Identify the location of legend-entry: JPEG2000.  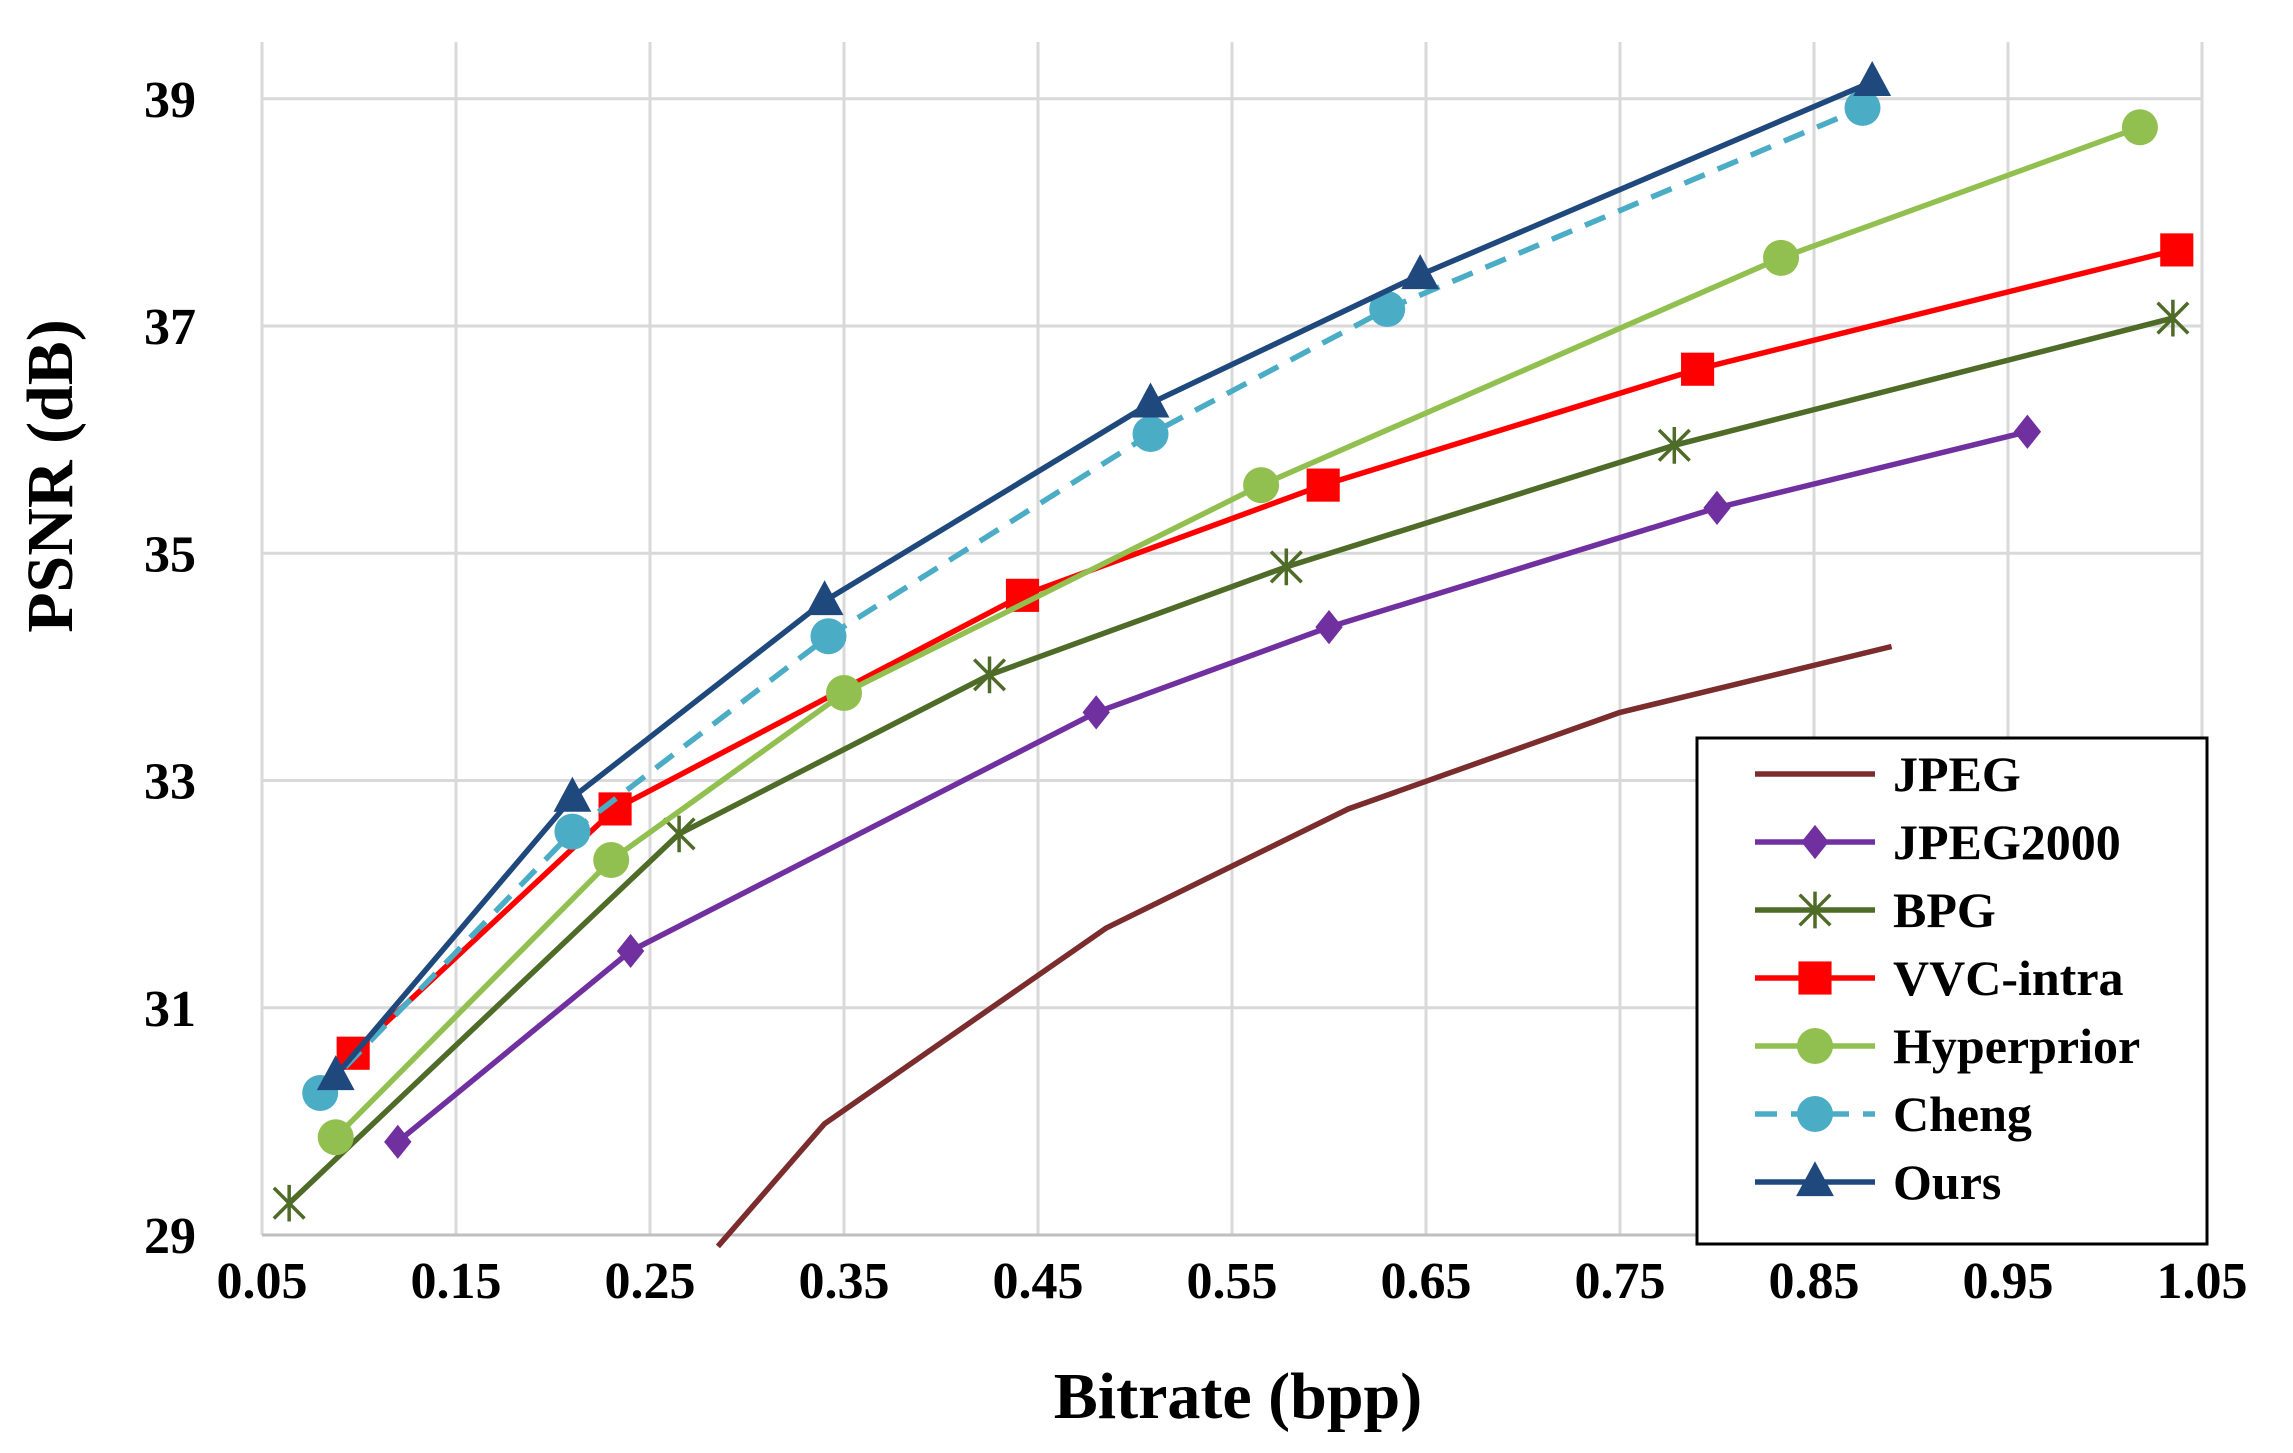
(1938, 842).